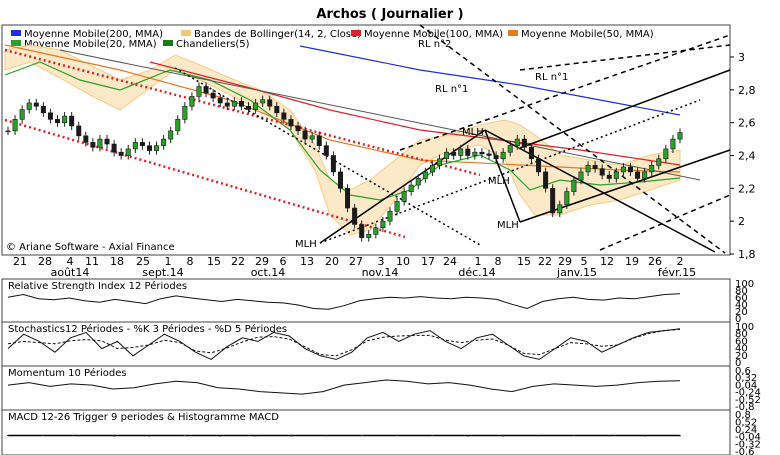 The width and height of the screenshot is (780, 455). I want to click on indicator-tick-label: 0,24, so click(746, 430).